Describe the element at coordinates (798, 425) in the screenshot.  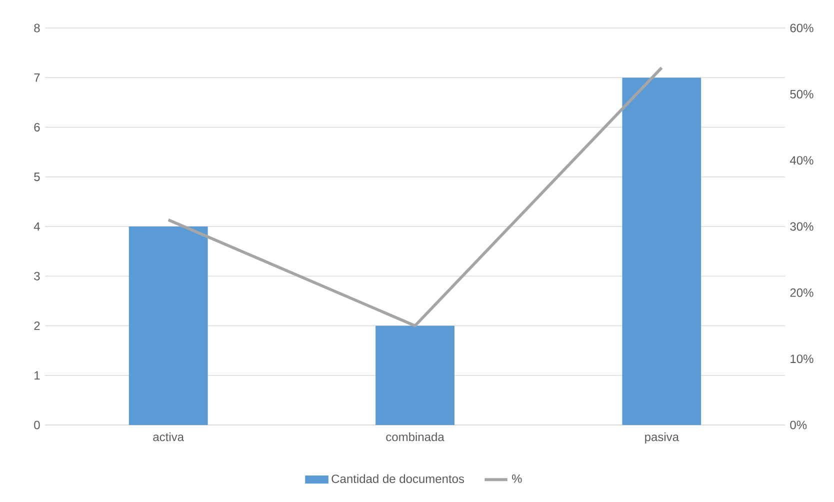
I see `y2-tick-label: 0%` at that location.